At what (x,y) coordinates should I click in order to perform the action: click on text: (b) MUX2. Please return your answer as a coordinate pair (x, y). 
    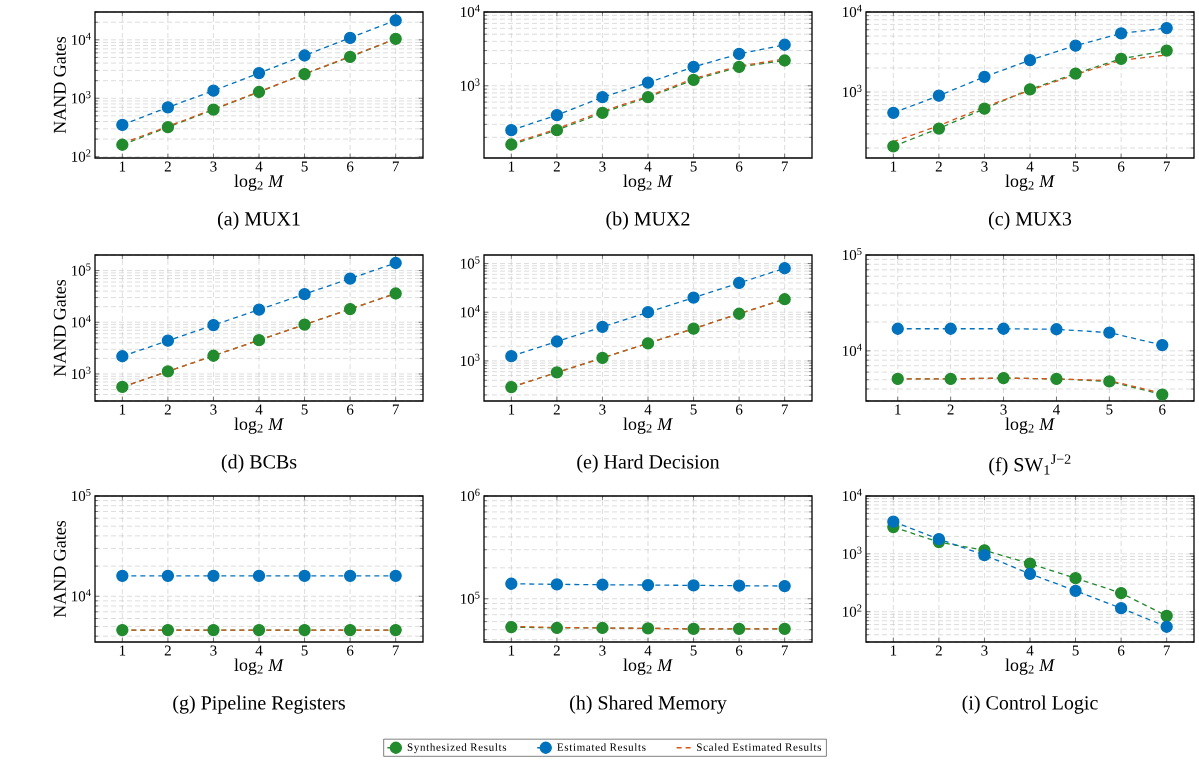
    Looking at the image, I should click on (648, 220).